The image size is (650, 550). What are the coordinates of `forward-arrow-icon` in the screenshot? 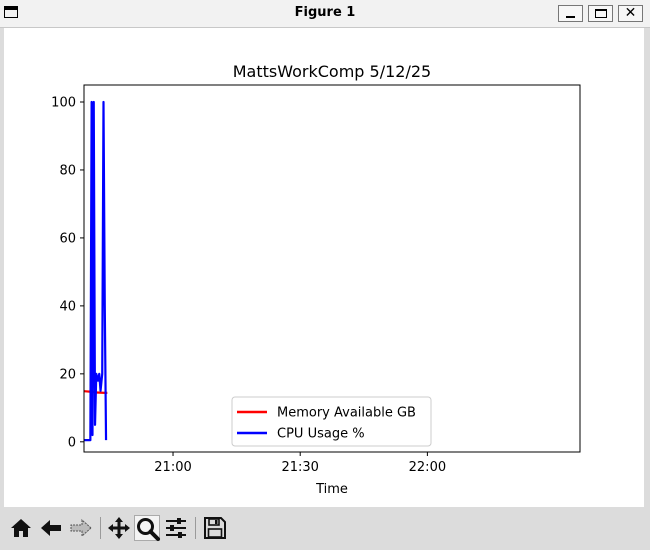 It's located at (81, 528).